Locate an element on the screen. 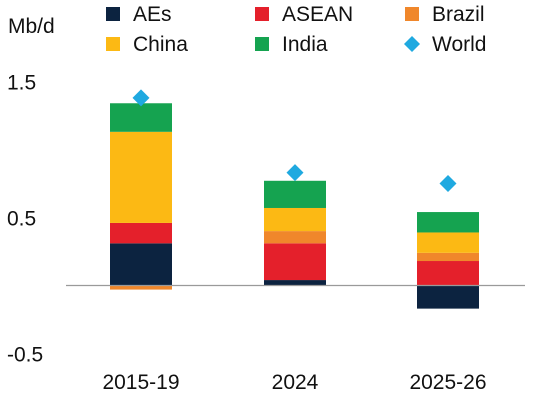 This screenshot has width=533, height=405. legend-swatch-brazil is located at coordinates (412, 14).